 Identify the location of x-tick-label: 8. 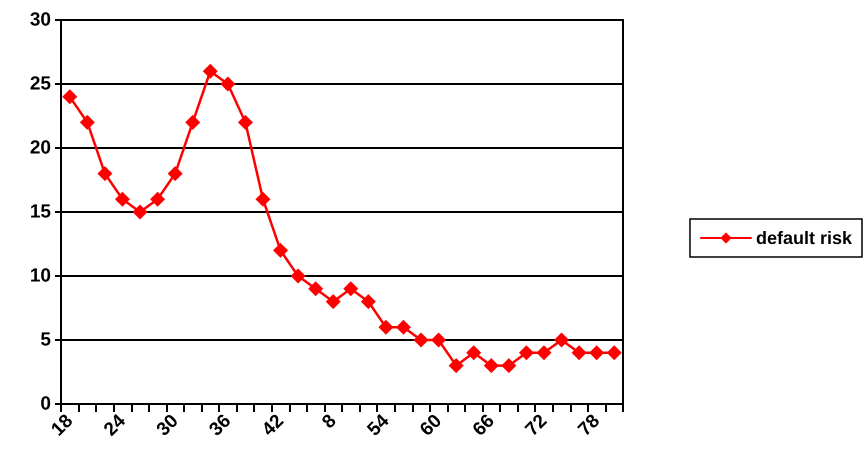
(329, 421).